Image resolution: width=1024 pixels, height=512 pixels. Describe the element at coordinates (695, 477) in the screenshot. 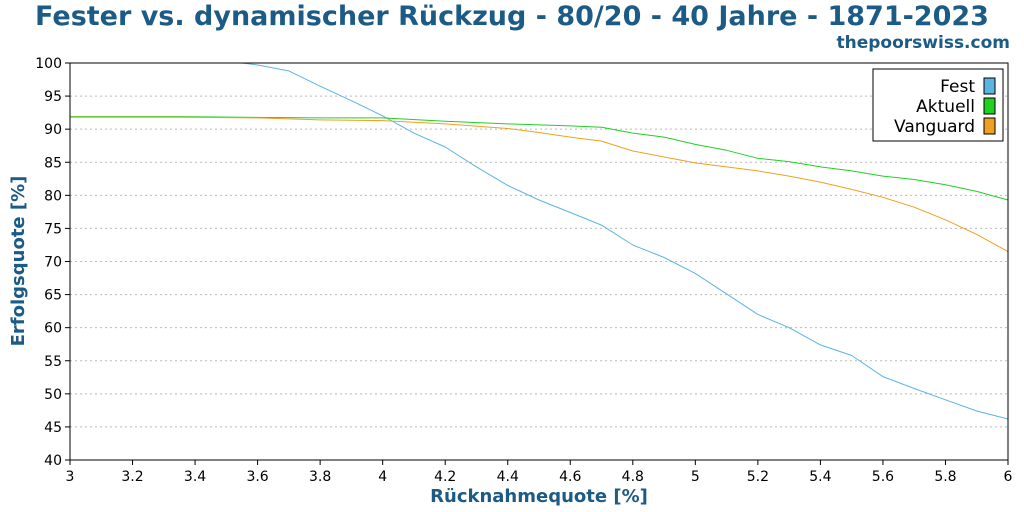

I see `x-tick-label: 5` at that location.